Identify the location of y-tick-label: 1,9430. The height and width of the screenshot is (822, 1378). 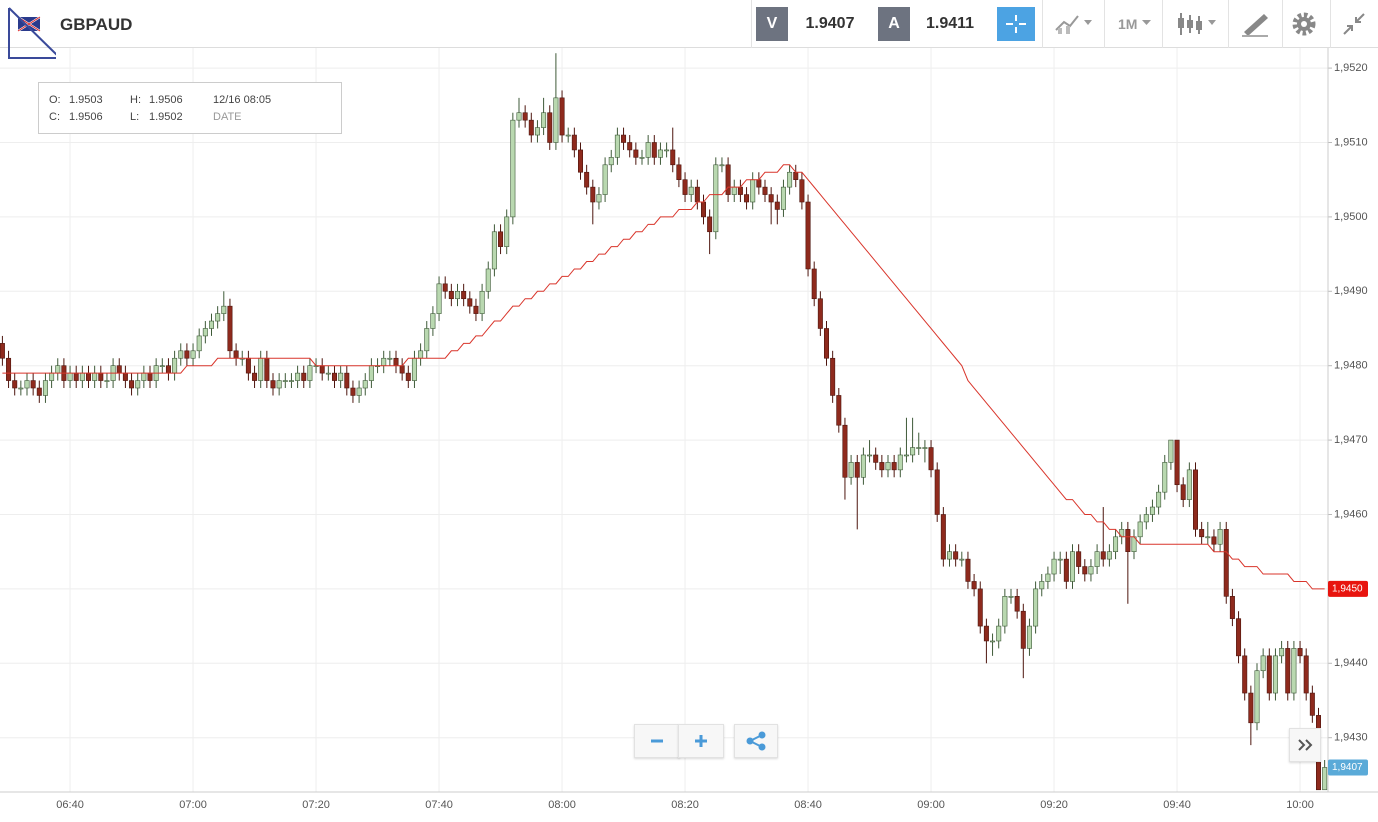
(1351, 738).